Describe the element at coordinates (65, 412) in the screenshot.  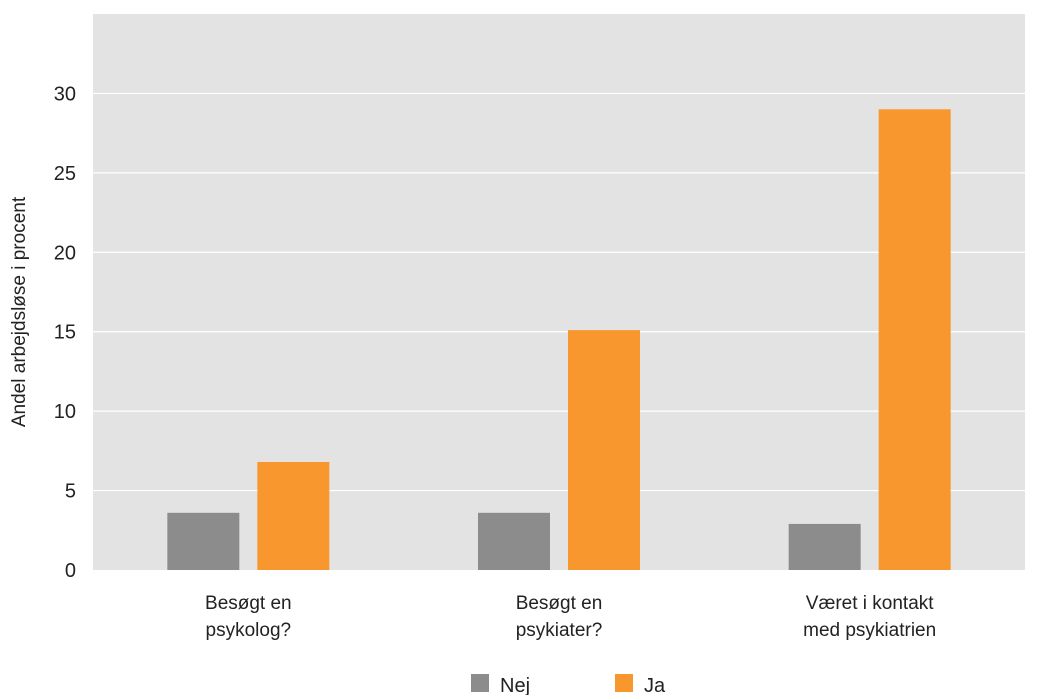
I see `y-tick-label: 10` at that location.